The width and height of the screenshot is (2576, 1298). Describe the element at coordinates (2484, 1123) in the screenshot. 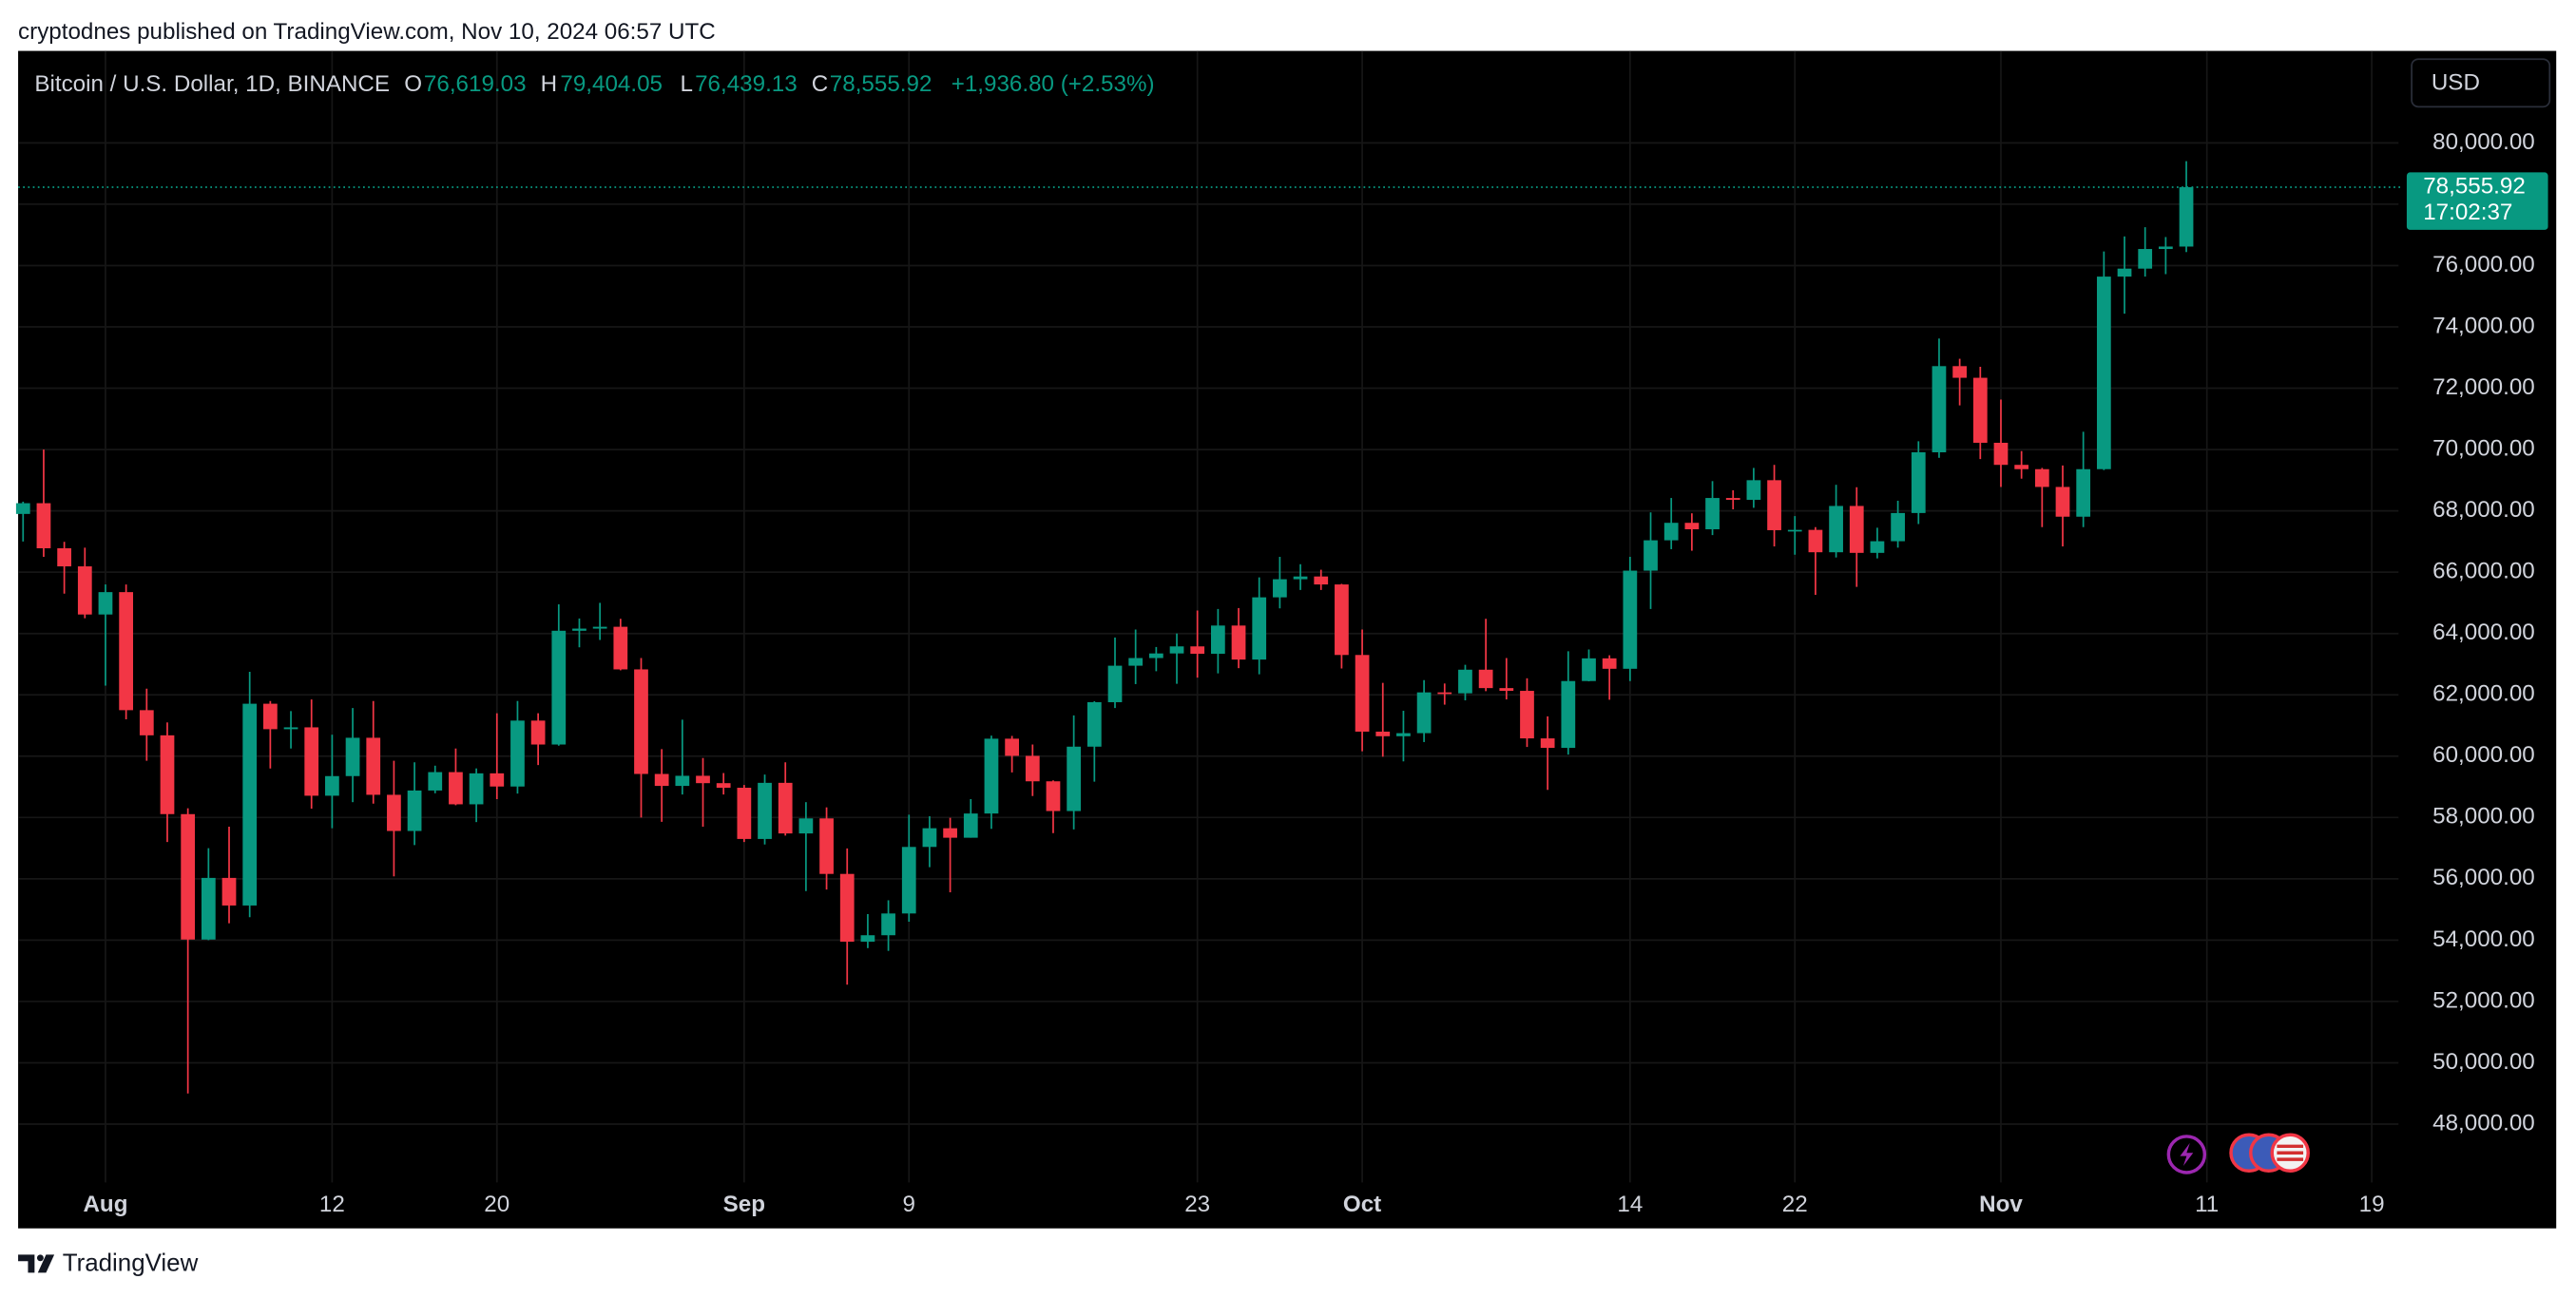

I see `y-tick-label: 48,000.00` at that location.